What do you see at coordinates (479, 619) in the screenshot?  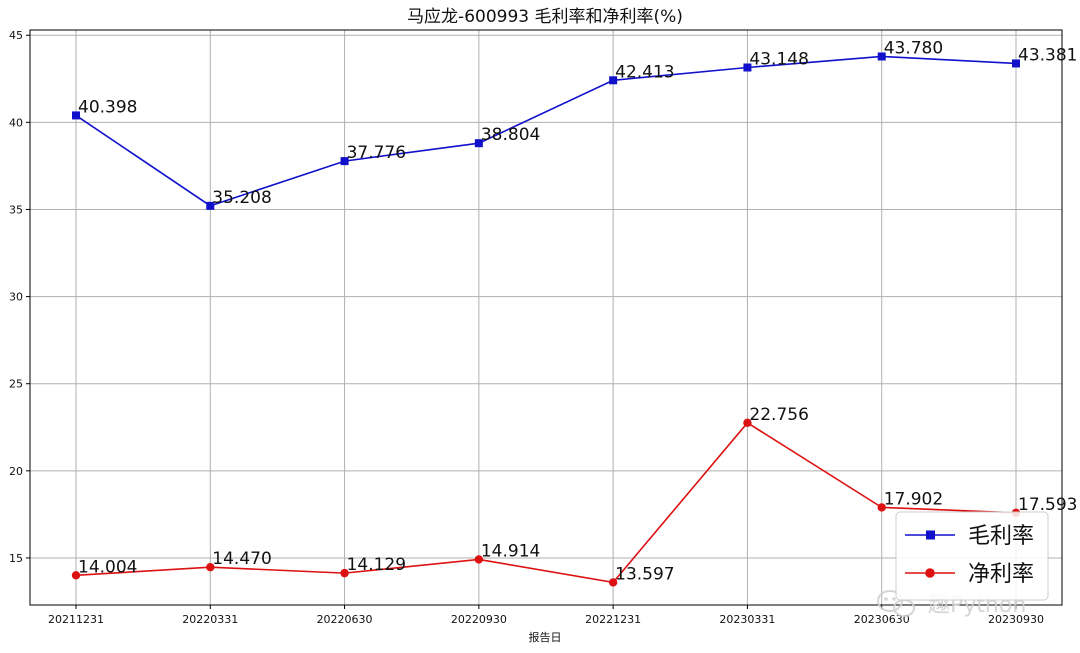 I see `x-tick-label: 20220930` at bounding box center [479, 619].